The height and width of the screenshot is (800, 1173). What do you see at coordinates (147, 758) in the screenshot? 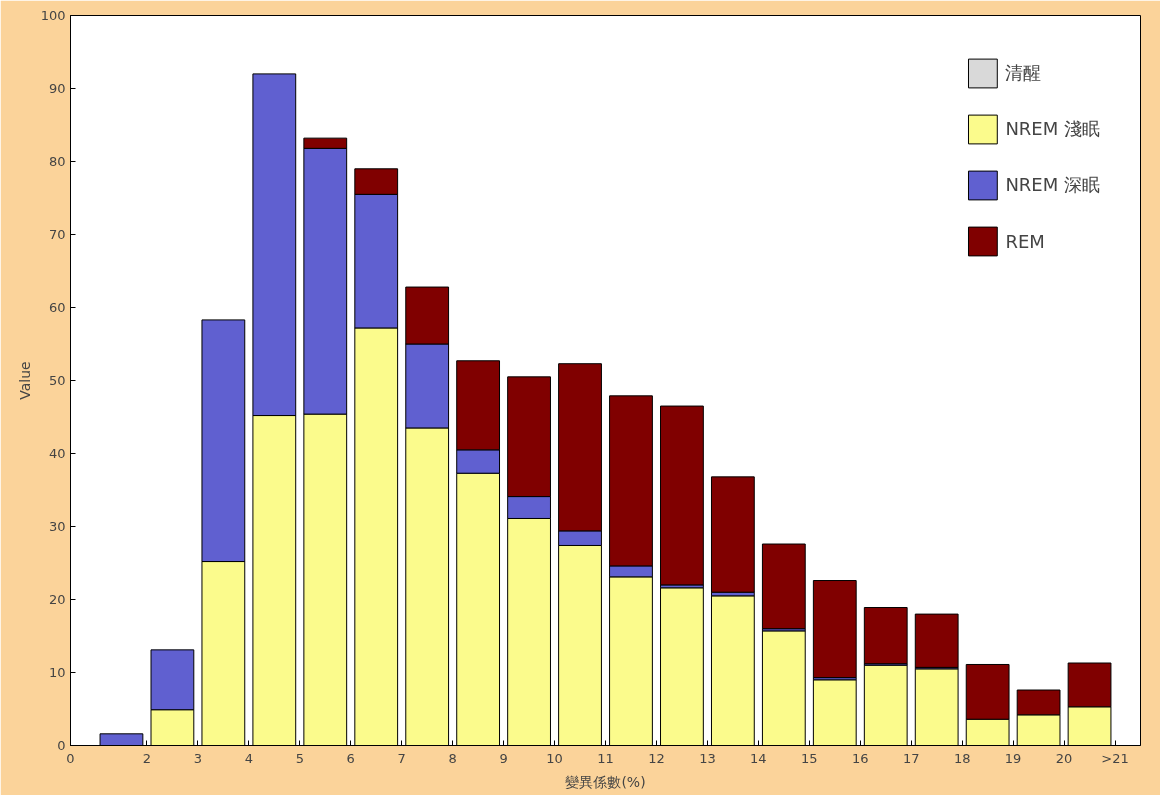
I see `x-tick-label: 2` at bounding box center [147, 758].